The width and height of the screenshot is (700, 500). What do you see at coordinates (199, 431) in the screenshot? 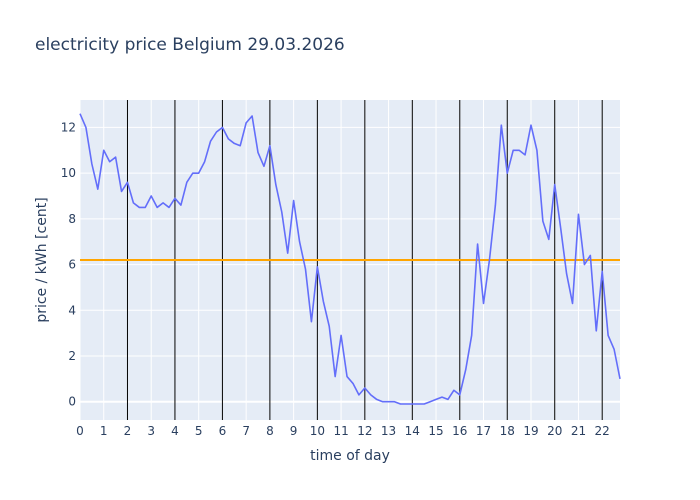
I see `x-tick-label: 5` at bounding box center [199, 431].